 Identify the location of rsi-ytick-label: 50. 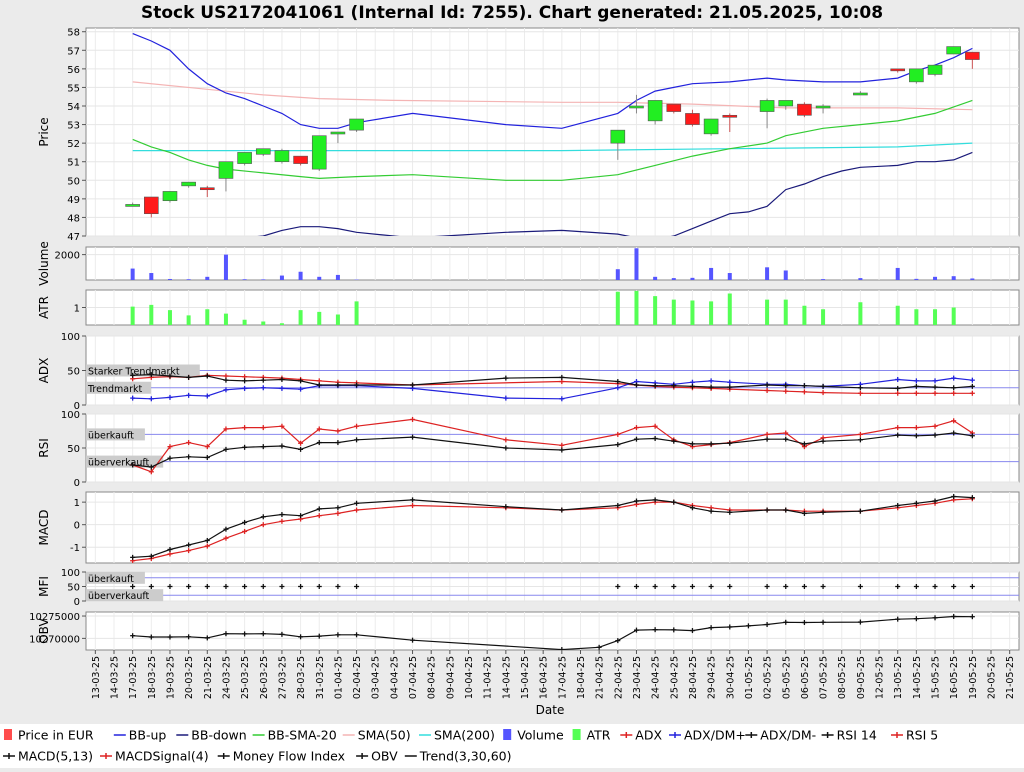
(73, 449).